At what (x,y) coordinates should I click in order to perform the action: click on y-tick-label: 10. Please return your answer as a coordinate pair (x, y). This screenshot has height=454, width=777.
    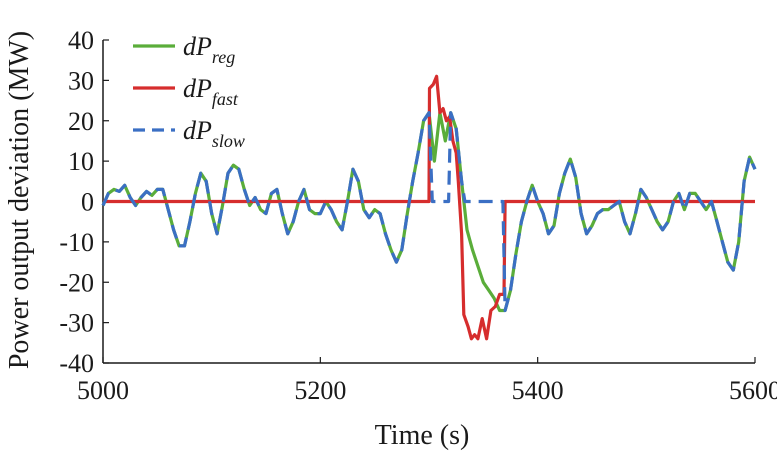
    Looking at the image, I should click on (81, 161).